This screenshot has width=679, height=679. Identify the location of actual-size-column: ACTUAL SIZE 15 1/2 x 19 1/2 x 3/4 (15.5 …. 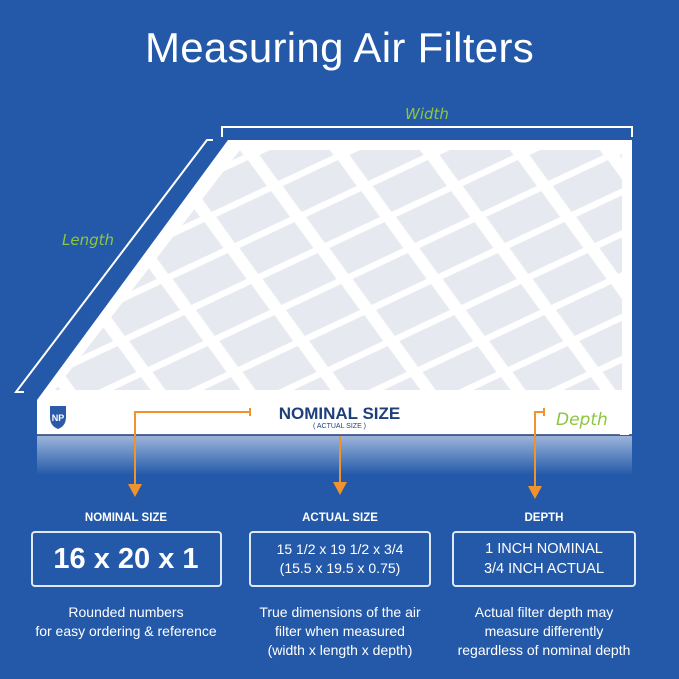
(340, 586).